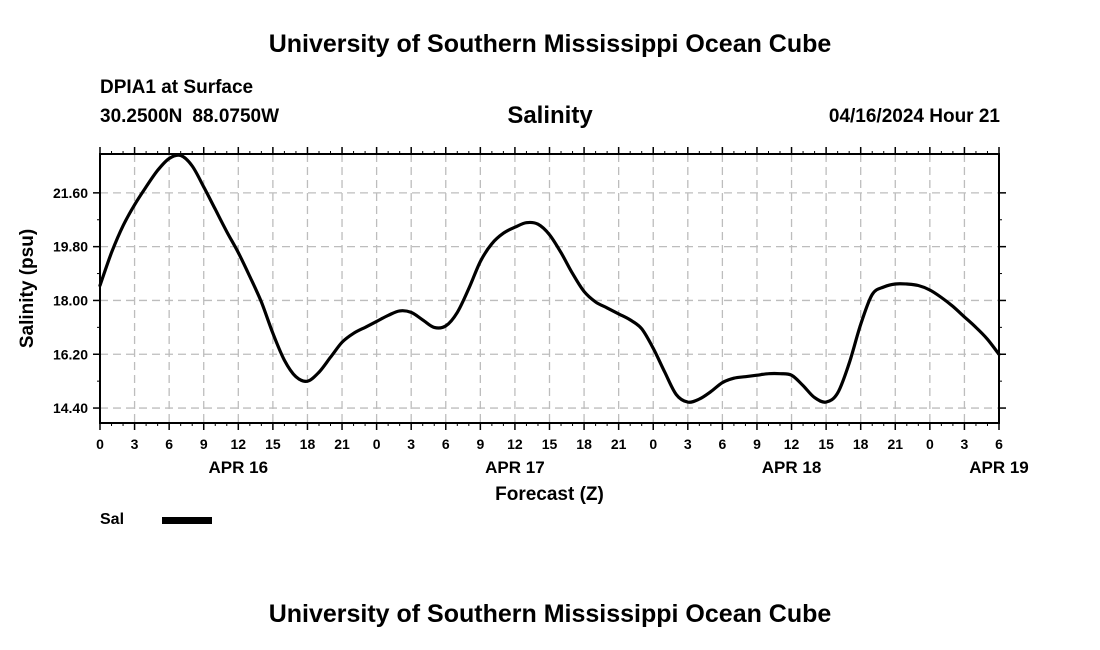 The height and width of the screenshot is (650, 1100). I want to click on legend-swatch, so click(187, 520).